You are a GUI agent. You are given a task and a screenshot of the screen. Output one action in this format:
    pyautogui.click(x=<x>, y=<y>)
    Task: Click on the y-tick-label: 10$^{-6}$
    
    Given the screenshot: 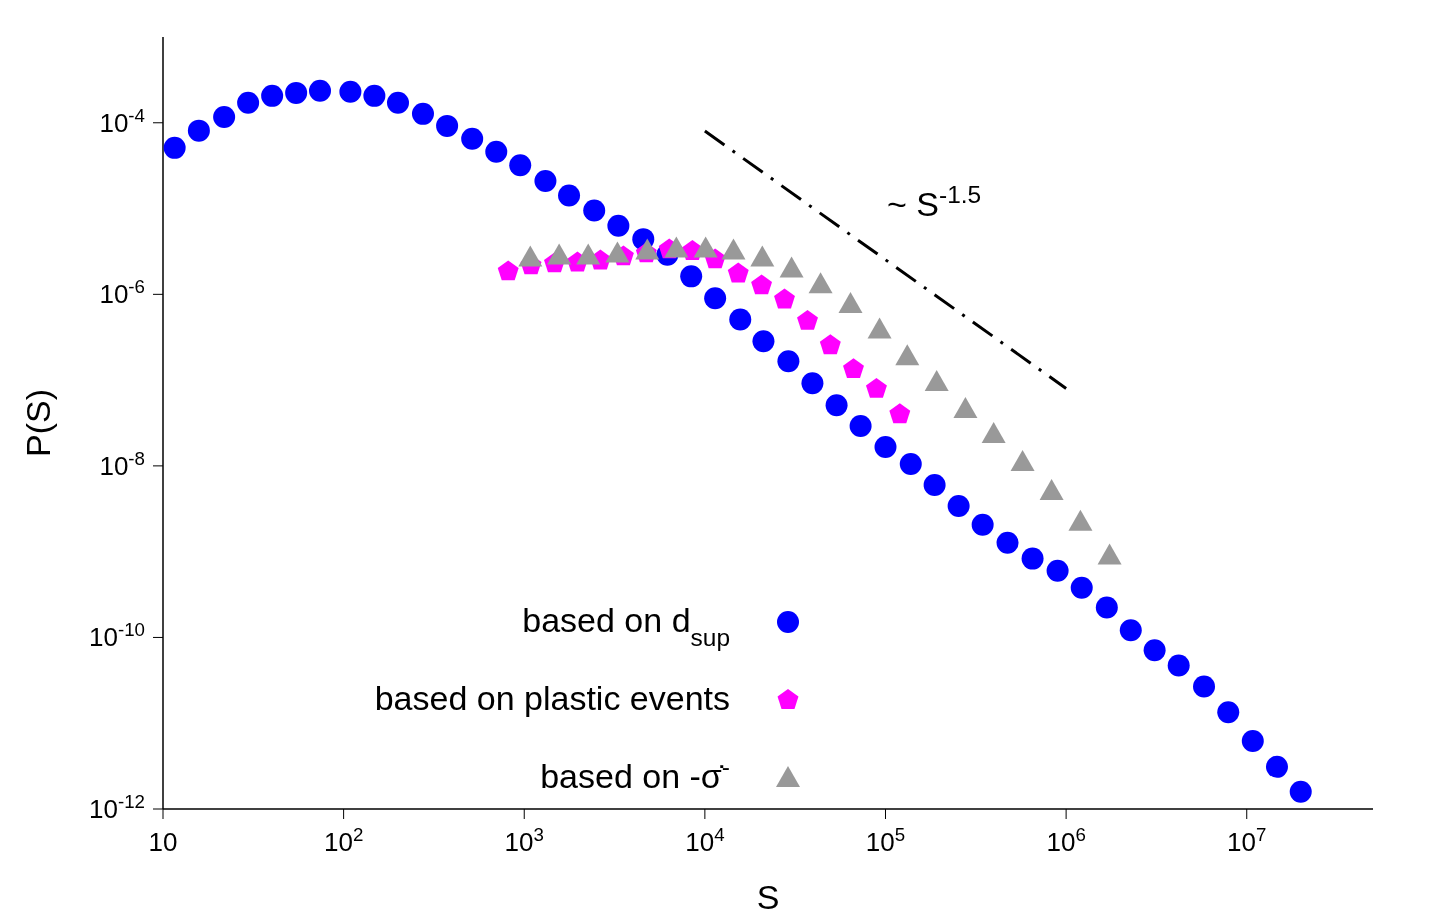 What is the action you would take?
    pyautogui.click(x=122, y=292)
    